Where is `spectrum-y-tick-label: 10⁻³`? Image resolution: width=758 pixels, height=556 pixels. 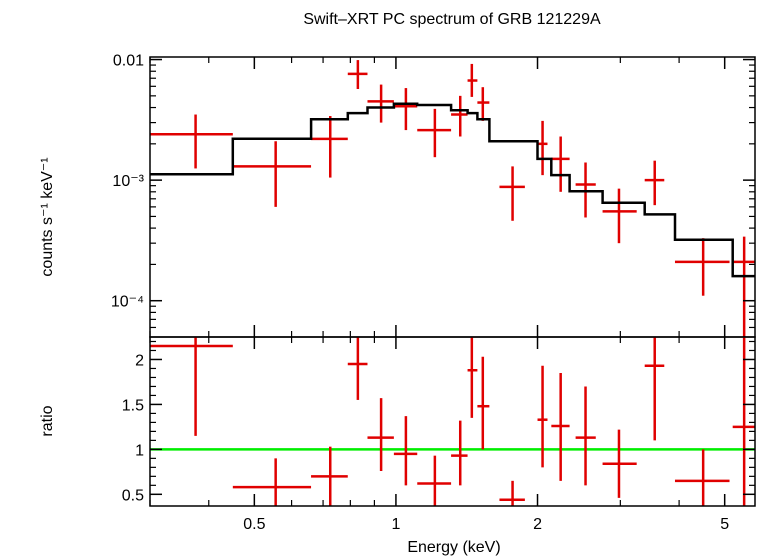
spectrum-y-tick-label: 10⁻³ is located at coordinates (128, 181).